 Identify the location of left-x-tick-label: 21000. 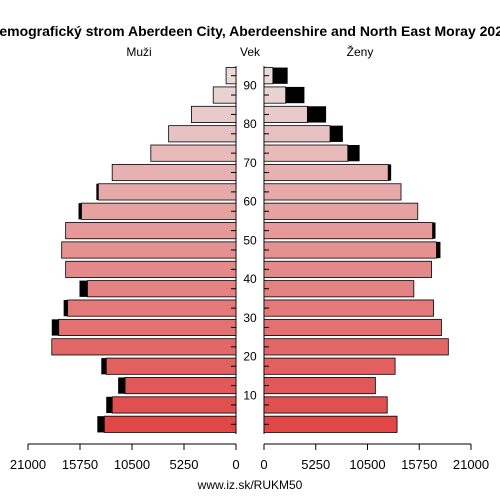
(28, 464).